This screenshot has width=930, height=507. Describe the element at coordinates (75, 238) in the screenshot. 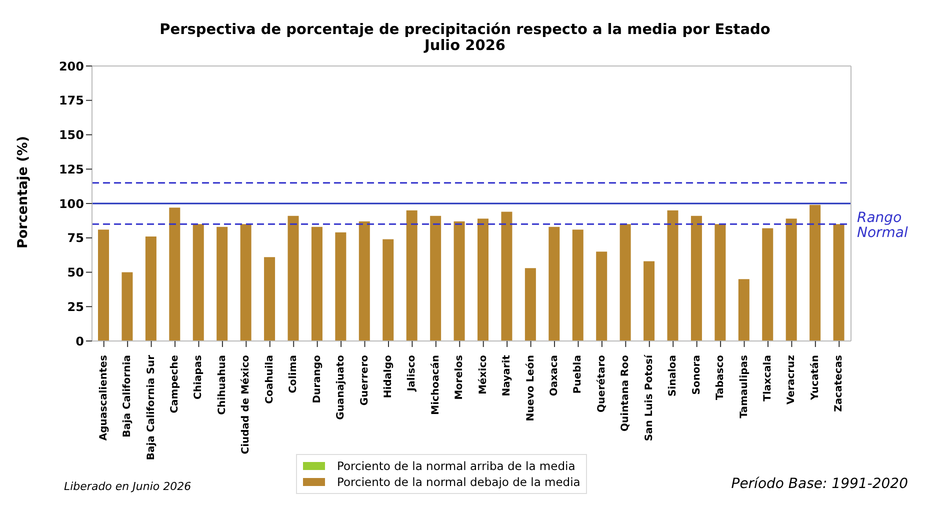

I see `y-tick-label: 75` at that location.